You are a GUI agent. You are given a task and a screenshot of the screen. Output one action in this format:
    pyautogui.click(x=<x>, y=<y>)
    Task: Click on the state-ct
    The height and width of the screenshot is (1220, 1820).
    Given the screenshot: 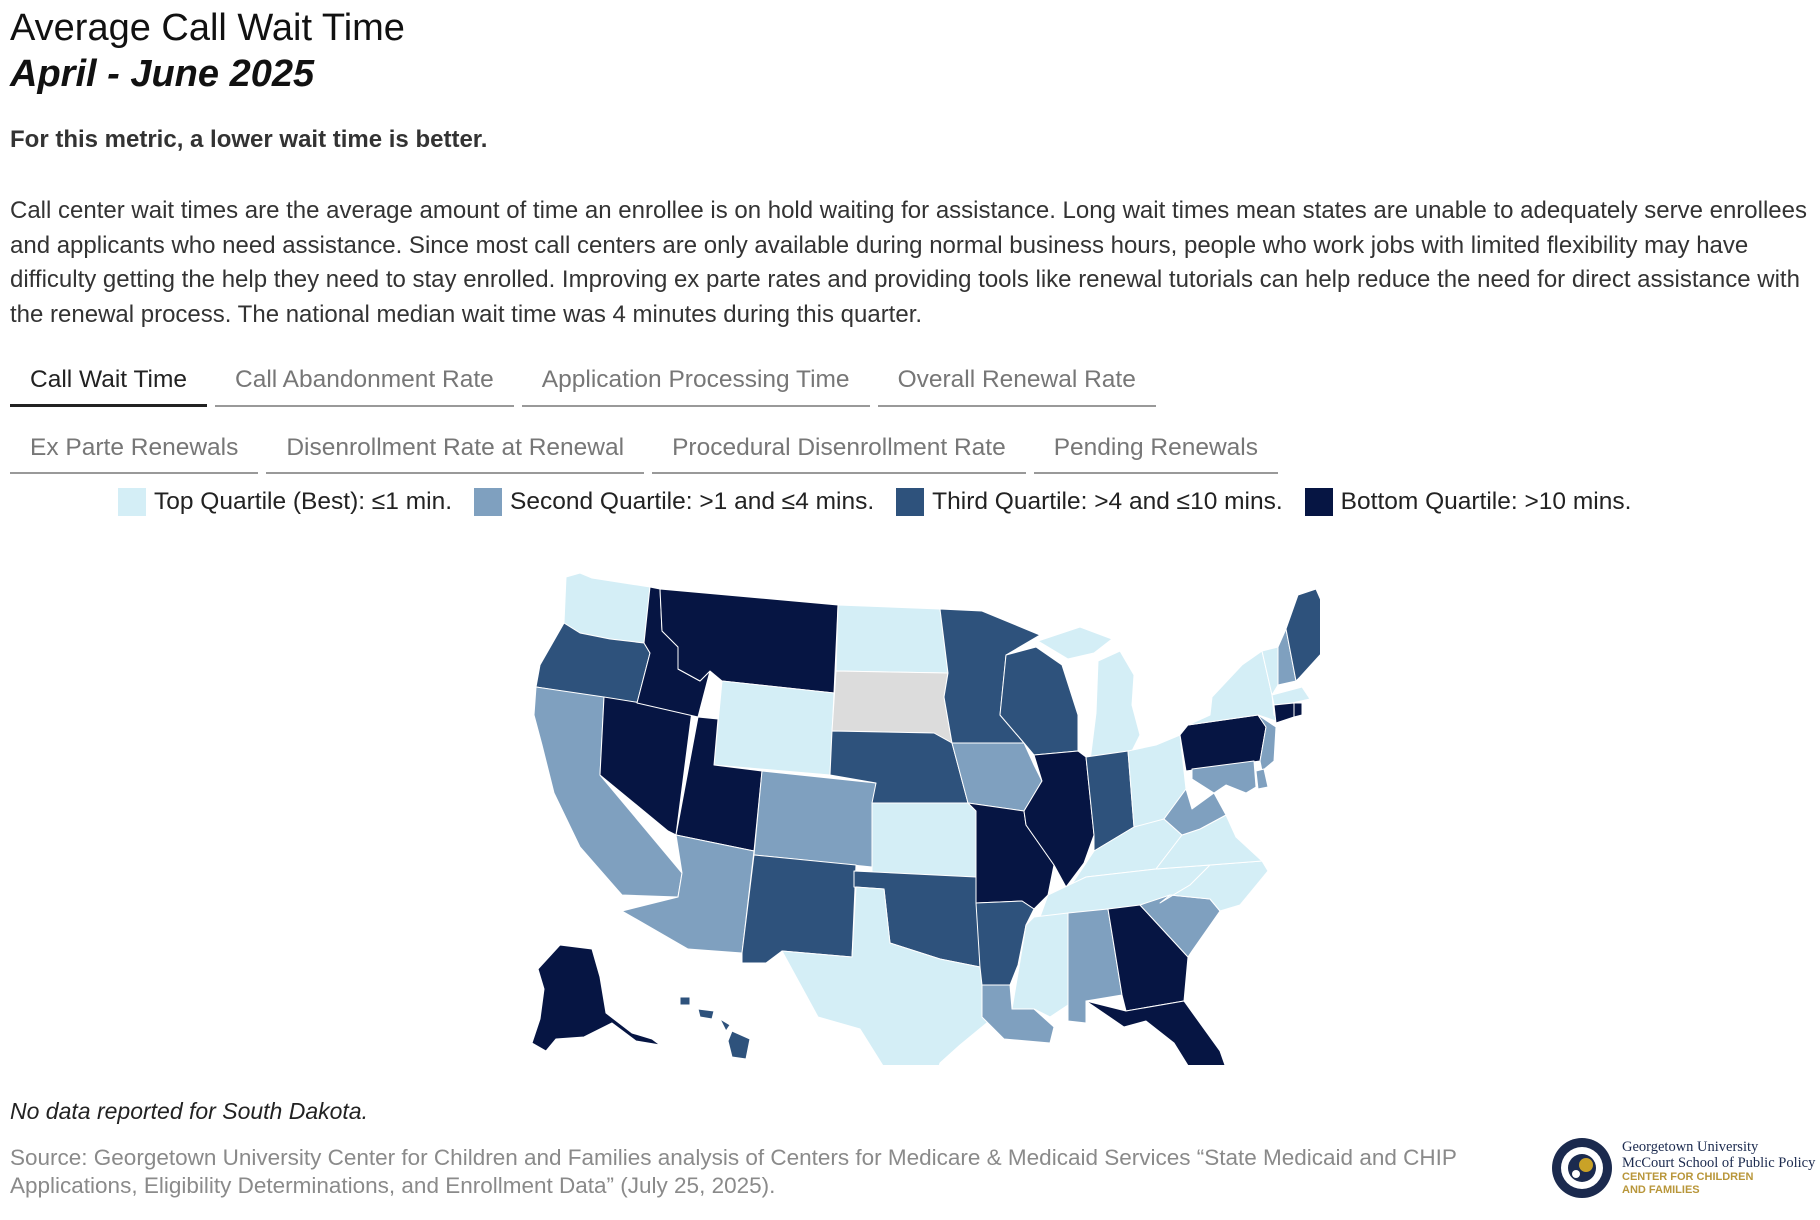 What is the action you would take?
    pyautogui.click(x=1284, y=713)
    